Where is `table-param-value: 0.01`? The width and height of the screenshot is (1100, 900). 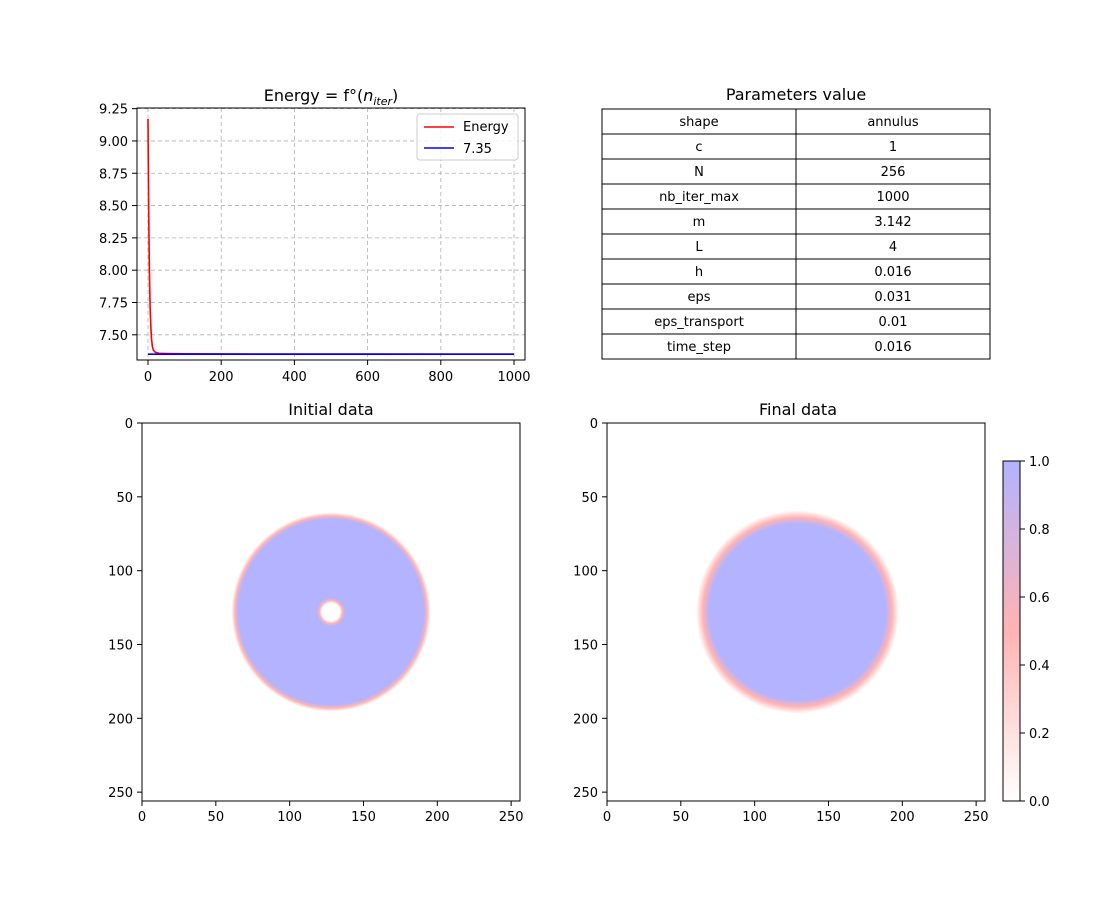 table-param-value: 0.01 is located at coordinates (893, 322).